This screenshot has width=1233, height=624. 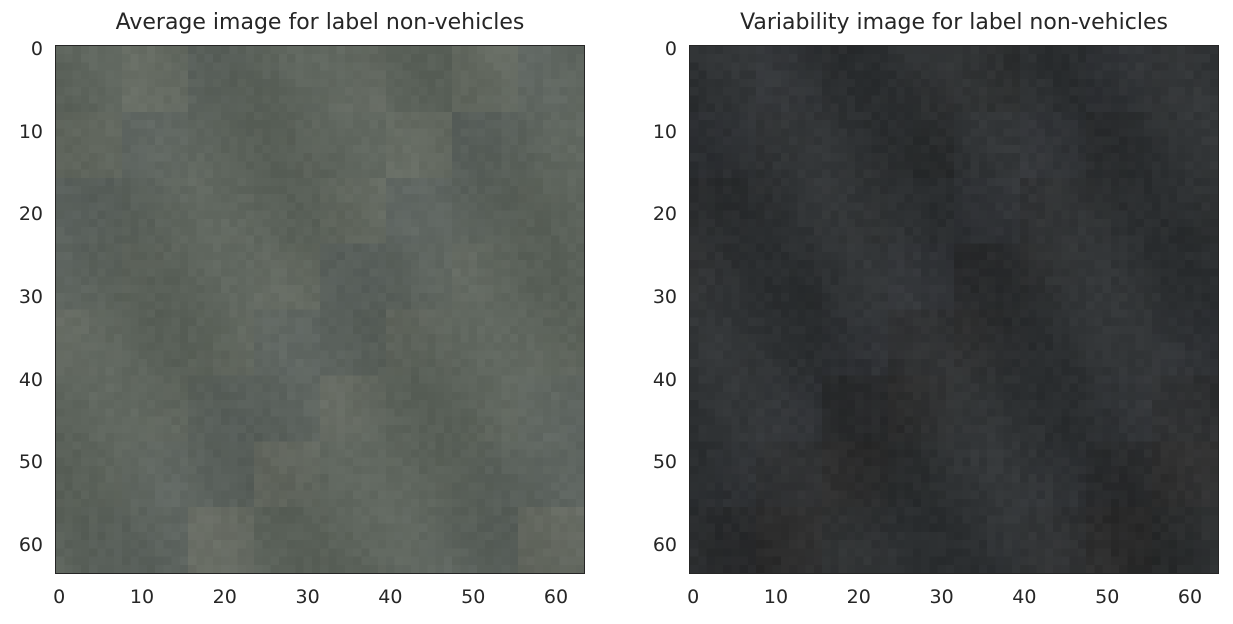 What do you see at coordinates (954, 22) in the screenshot?
I see `chart-title: Variability image for label non-vehicles` at bounding box center [954, 22].